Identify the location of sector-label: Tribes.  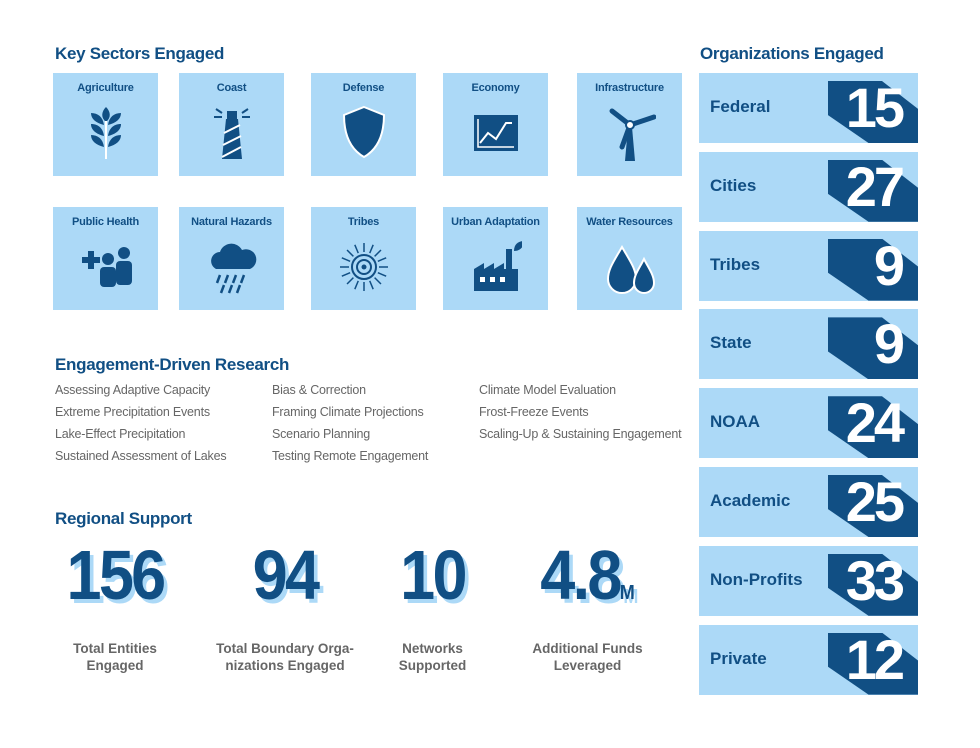
(363, 222).